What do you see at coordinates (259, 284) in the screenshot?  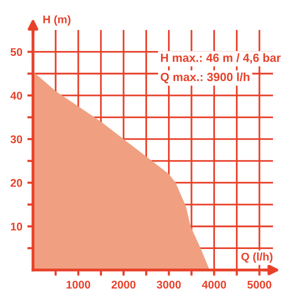 I see `x-tick-label: 5000` at bounding box center [259, 284].